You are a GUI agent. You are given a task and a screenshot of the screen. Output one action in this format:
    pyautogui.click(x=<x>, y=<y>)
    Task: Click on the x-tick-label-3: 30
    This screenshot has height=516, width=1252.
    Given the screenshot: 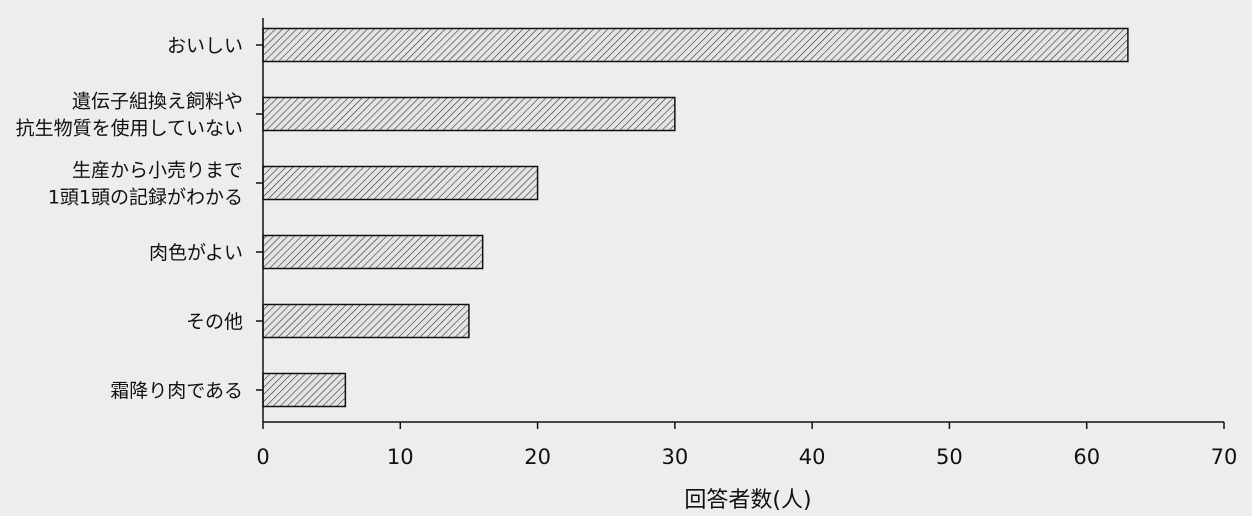 What is the action you would take?
    pyautogui.click(x=674, y=457)
    